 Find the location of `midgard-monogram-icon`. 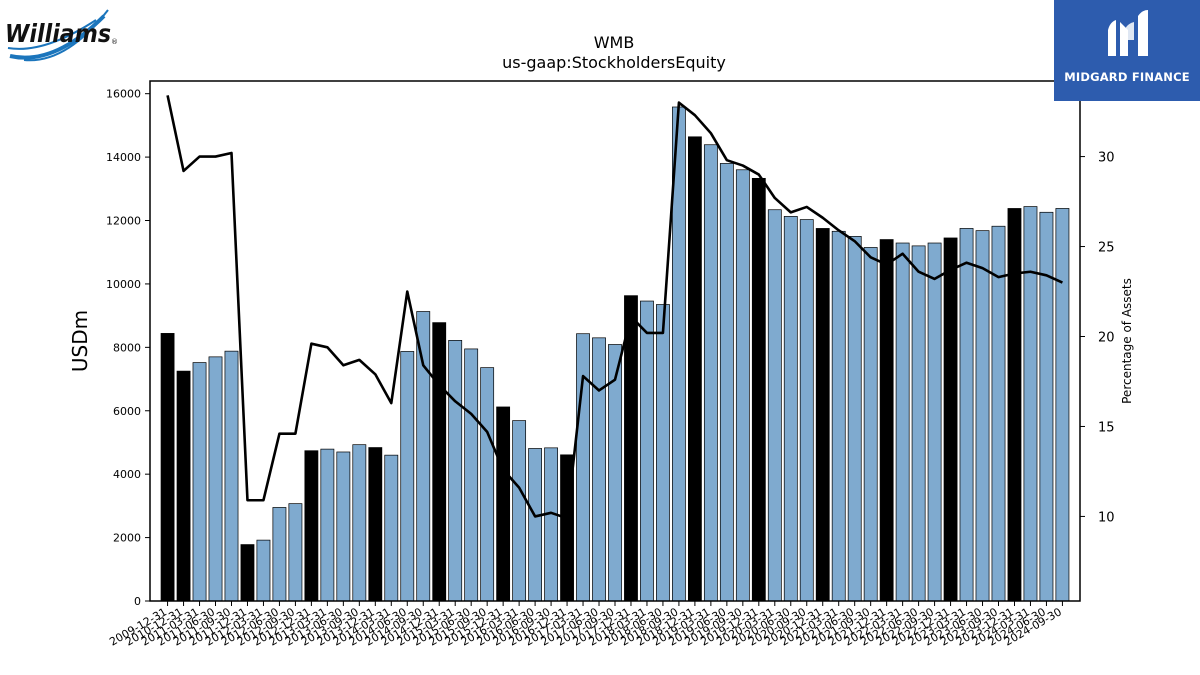

midgard-monogram-icon is located at coordinates (1128, 33).